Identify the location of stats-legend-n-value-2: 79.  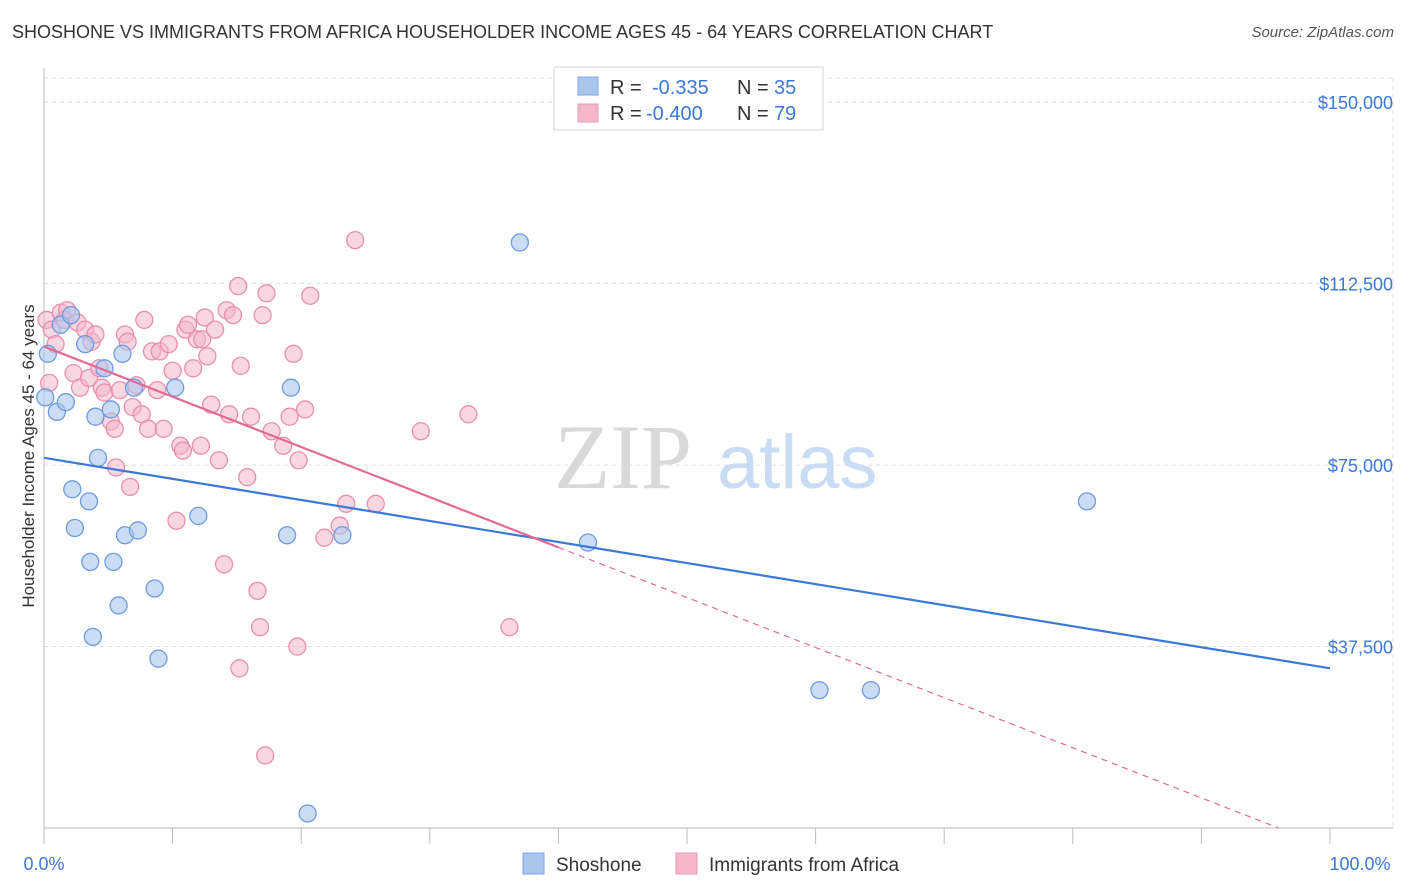
(785, 114).